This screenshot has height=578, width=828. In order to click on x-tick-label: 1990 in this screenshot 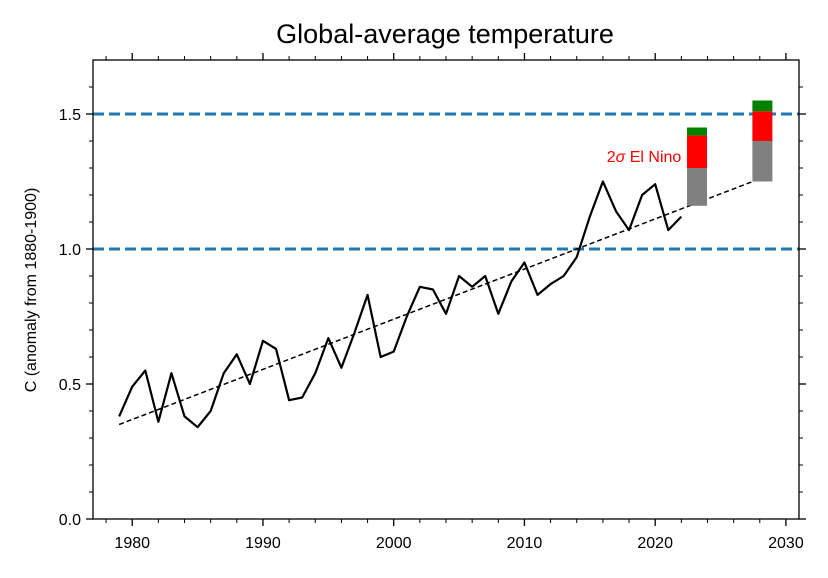, I will do `click(263, 543)`.